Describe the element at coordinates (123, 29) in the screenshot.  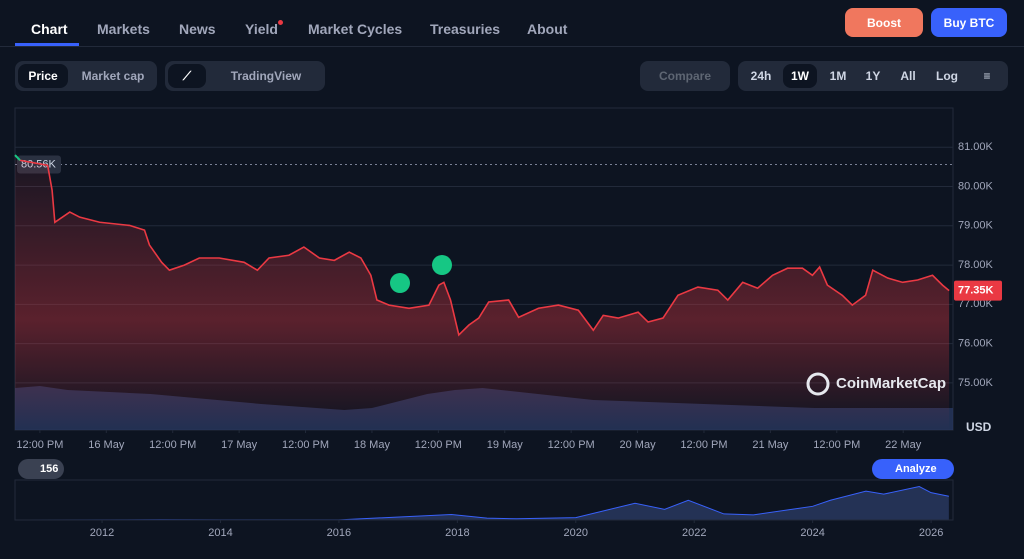
I see `tab: Markets` at that location.